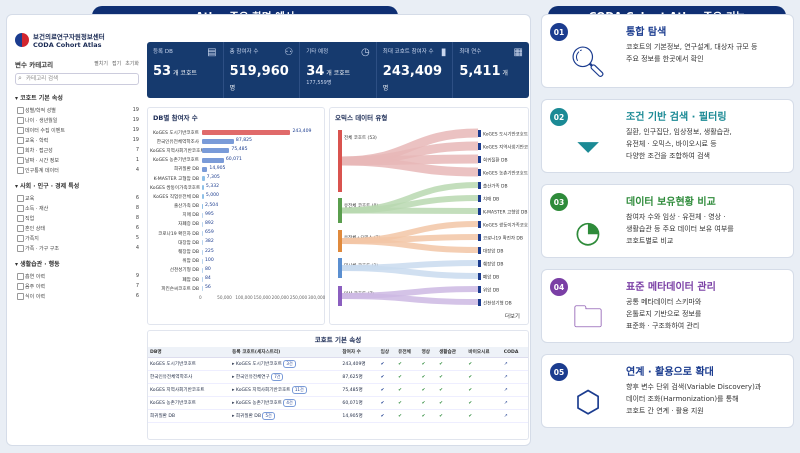  Describe the element at coordinates (588, 62) in the screenshot. I see `magnifier-icon: 🔍︎` at that location.